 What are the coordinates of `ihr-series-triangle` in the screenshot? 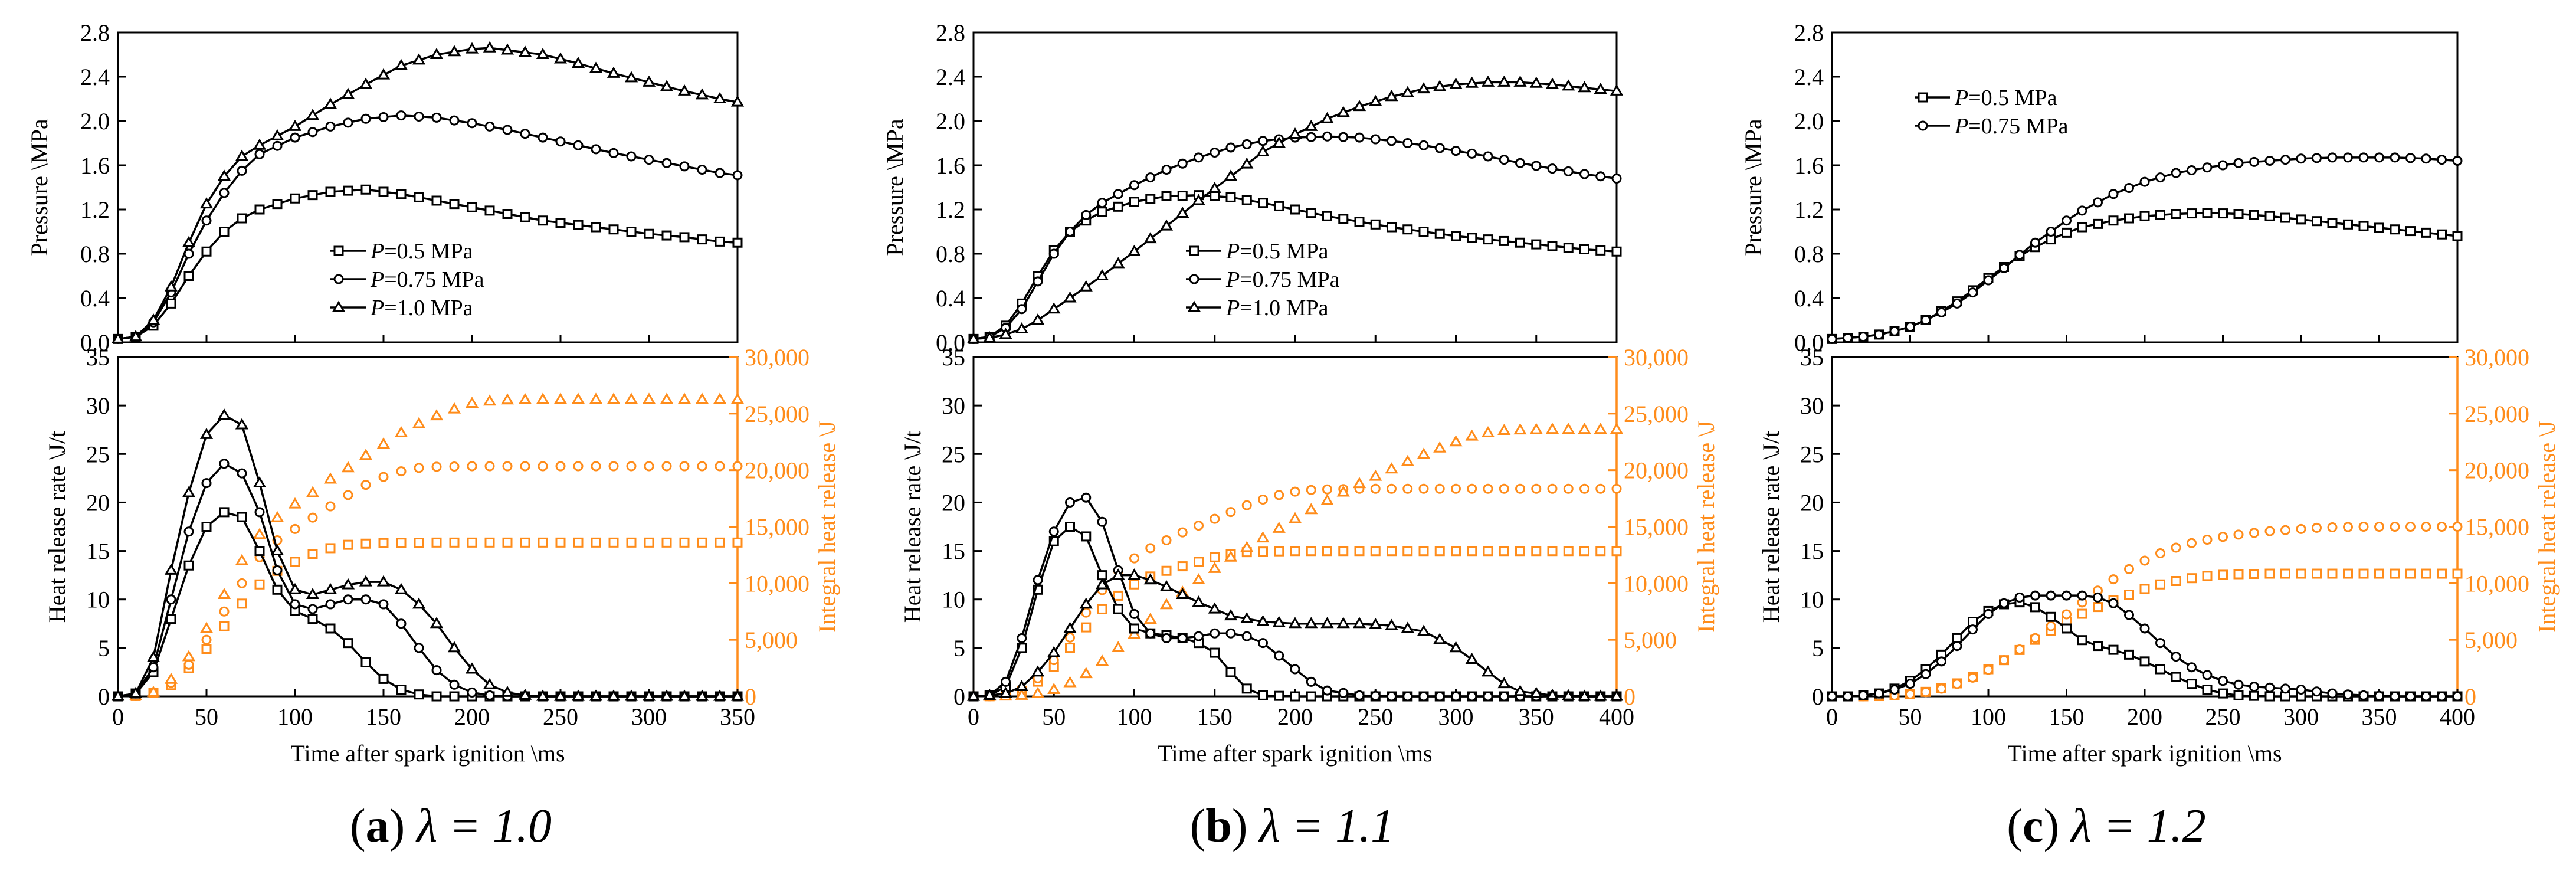 It's located at (428, 546).